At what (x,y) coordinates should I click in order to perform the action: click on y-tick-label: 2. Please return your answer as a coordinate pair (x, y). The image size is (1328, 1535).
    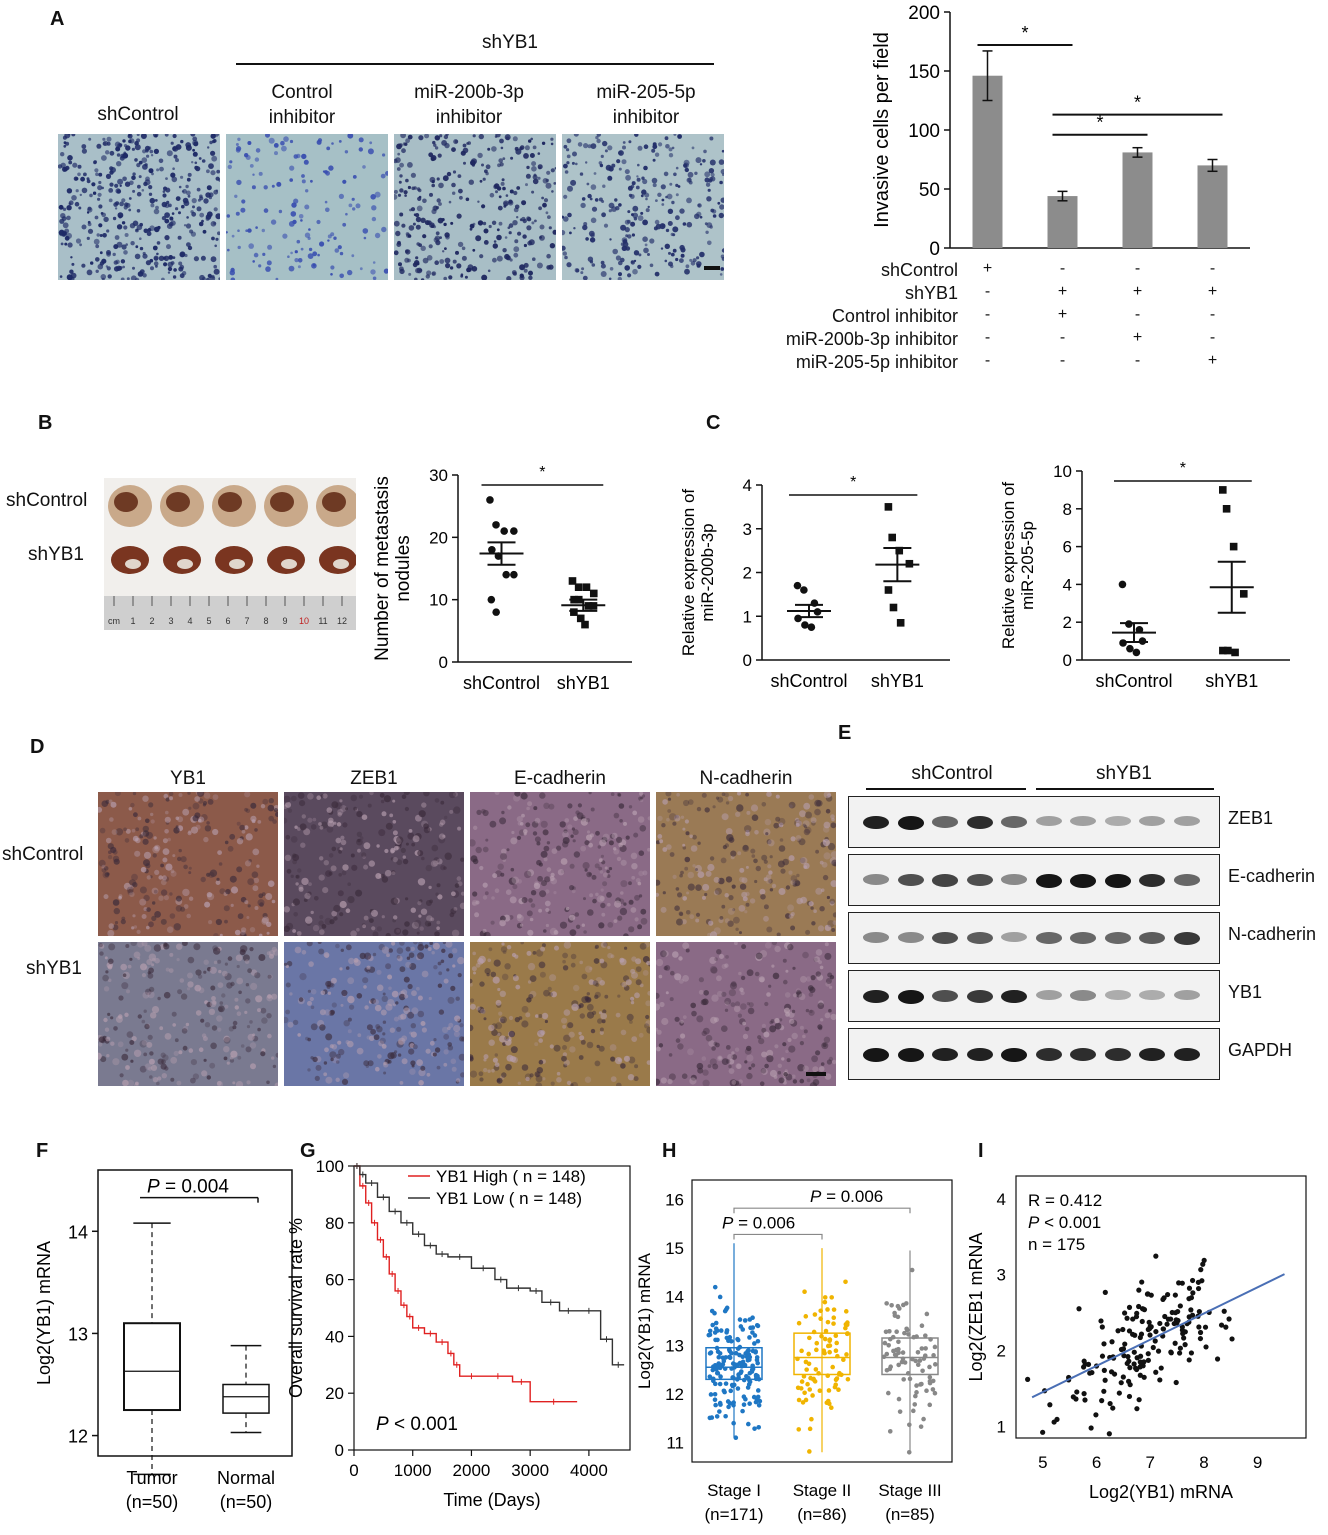
    Looking at the image, I should click on (747, 573).